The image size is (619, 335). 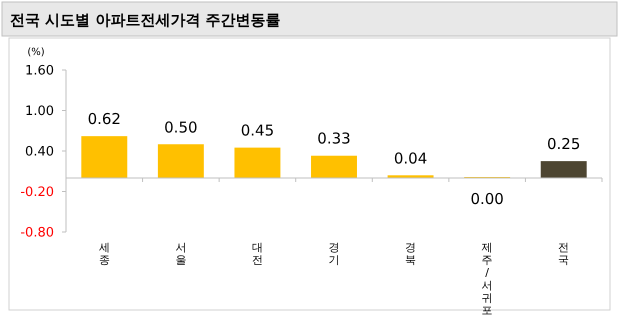 I want to click on x-tick-label: 경기, so click(x=334, y=253).